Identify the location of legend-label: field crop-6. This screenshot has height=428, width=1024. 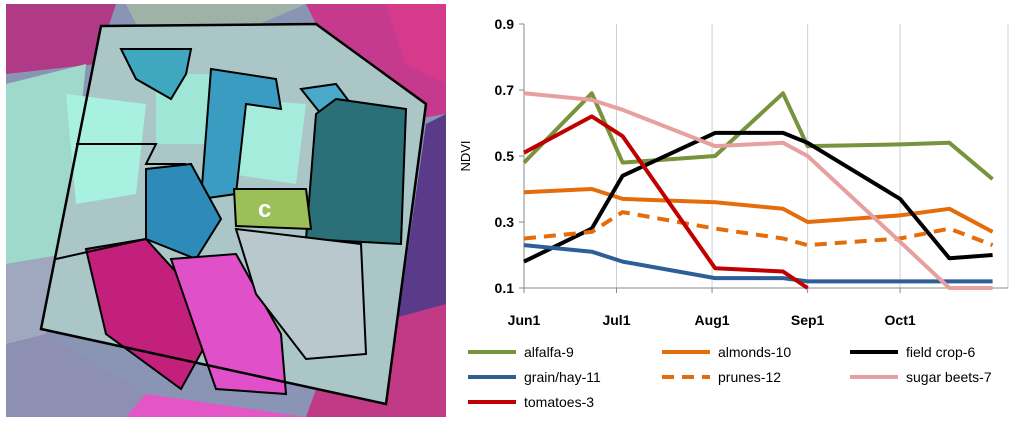
(940, 352).